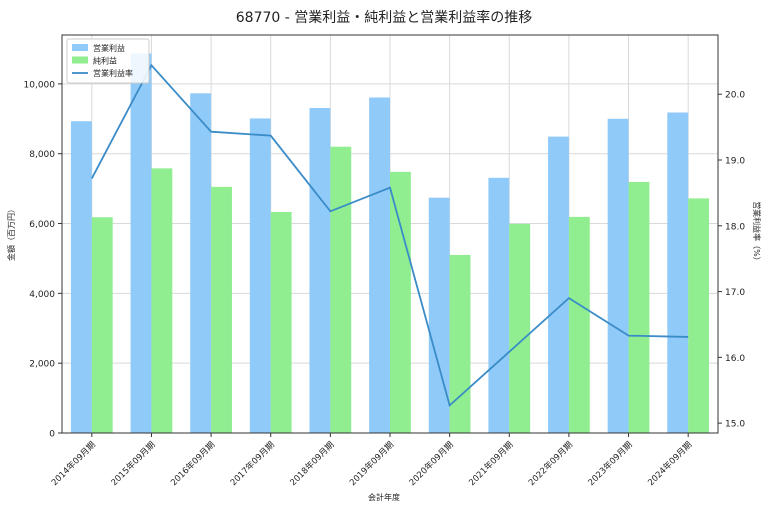  I want to click on y2-tick-label: 20.0, so click(735, 96).